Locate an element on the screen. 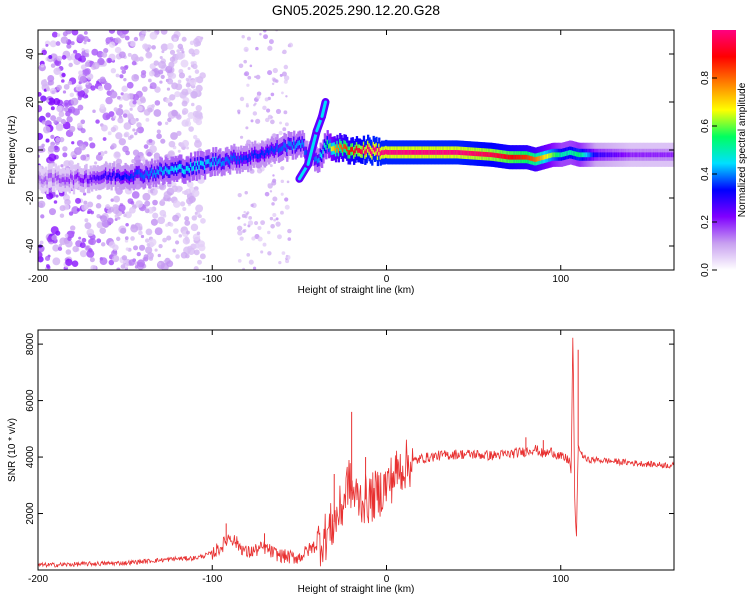 The height and width of the screenshot is (600, 750). spectrogram-y-tick-label: 40 is located at coordinates (30, 54).